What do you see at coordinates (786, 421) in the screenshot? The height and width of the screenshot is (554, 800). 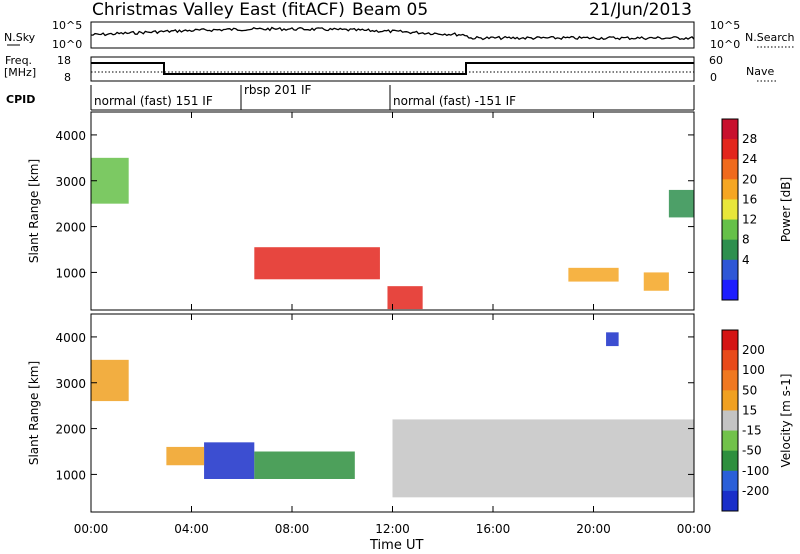 I see `colorbar-title: Velocity [m s-1]` at bounding box center [786, 421].